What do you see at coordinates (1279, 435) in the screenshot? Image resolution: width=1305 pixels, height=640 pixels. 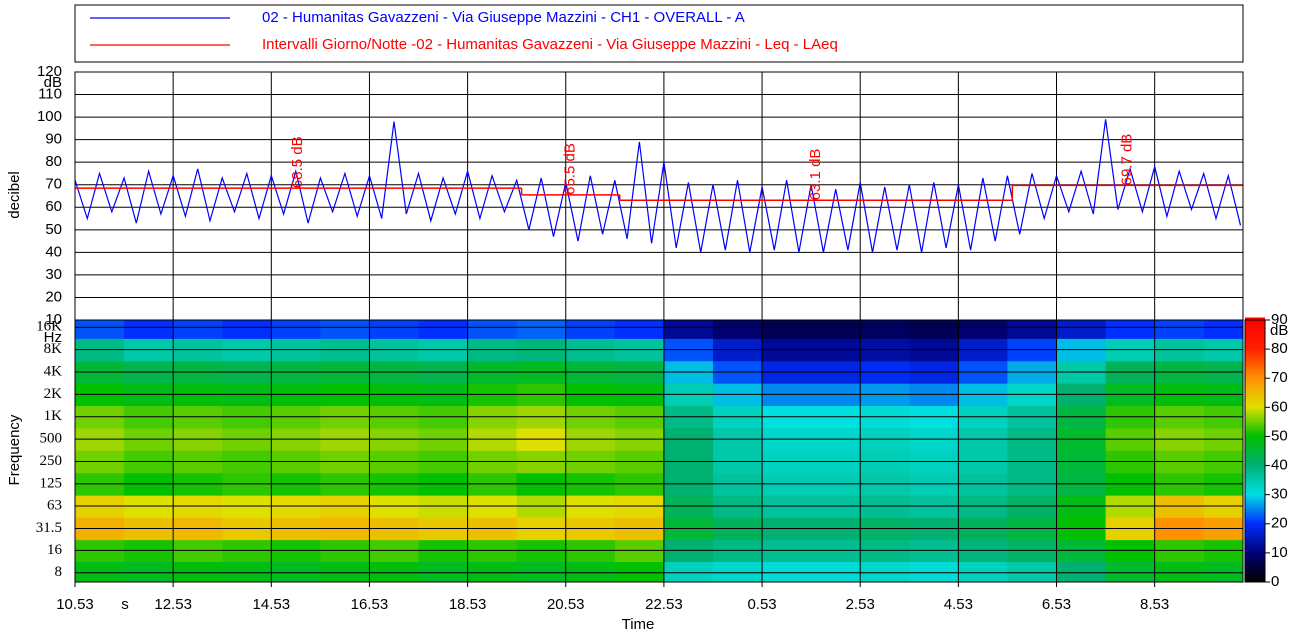 I see `colorbar-tick-label: 50` at bounding box center [1279, 435].